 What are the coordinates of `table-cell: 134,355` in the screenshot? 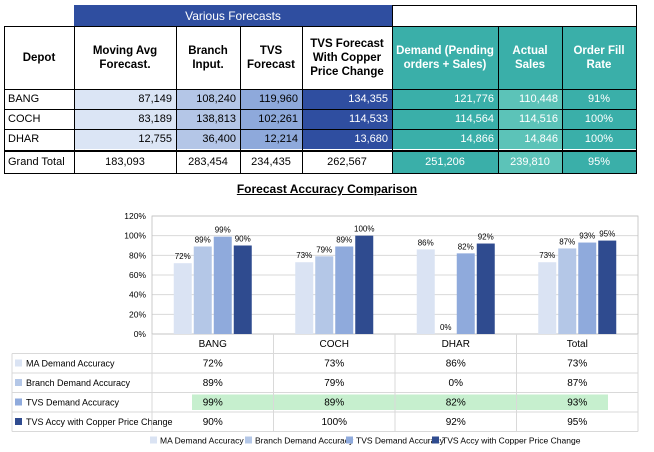 It's located at (347, 99).